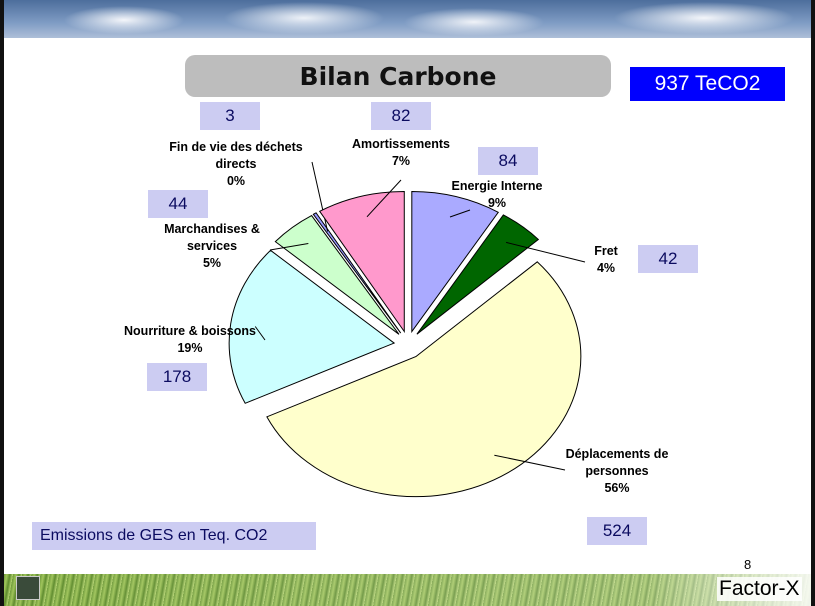 This screenshot has width=815, height=606. I want to click on category-label: Fret, so click(606, 251).